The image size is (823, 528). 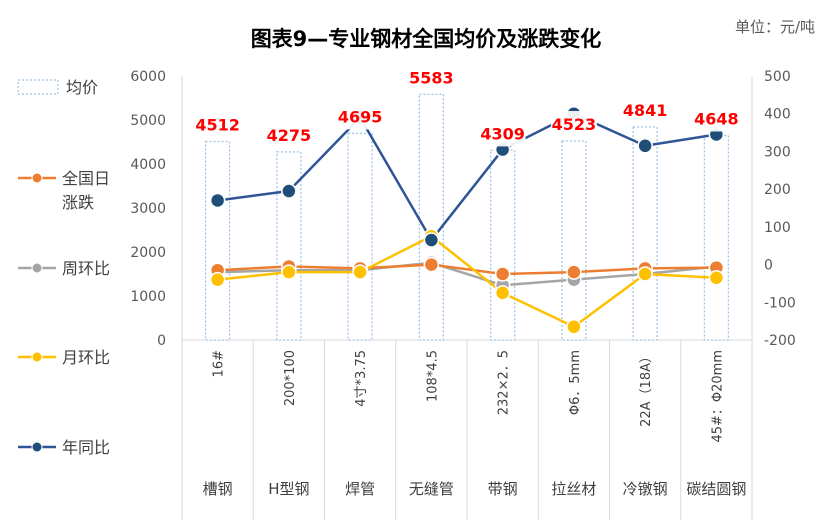 I want to click on category-label: 槽钢, so click(x=218, y=489).